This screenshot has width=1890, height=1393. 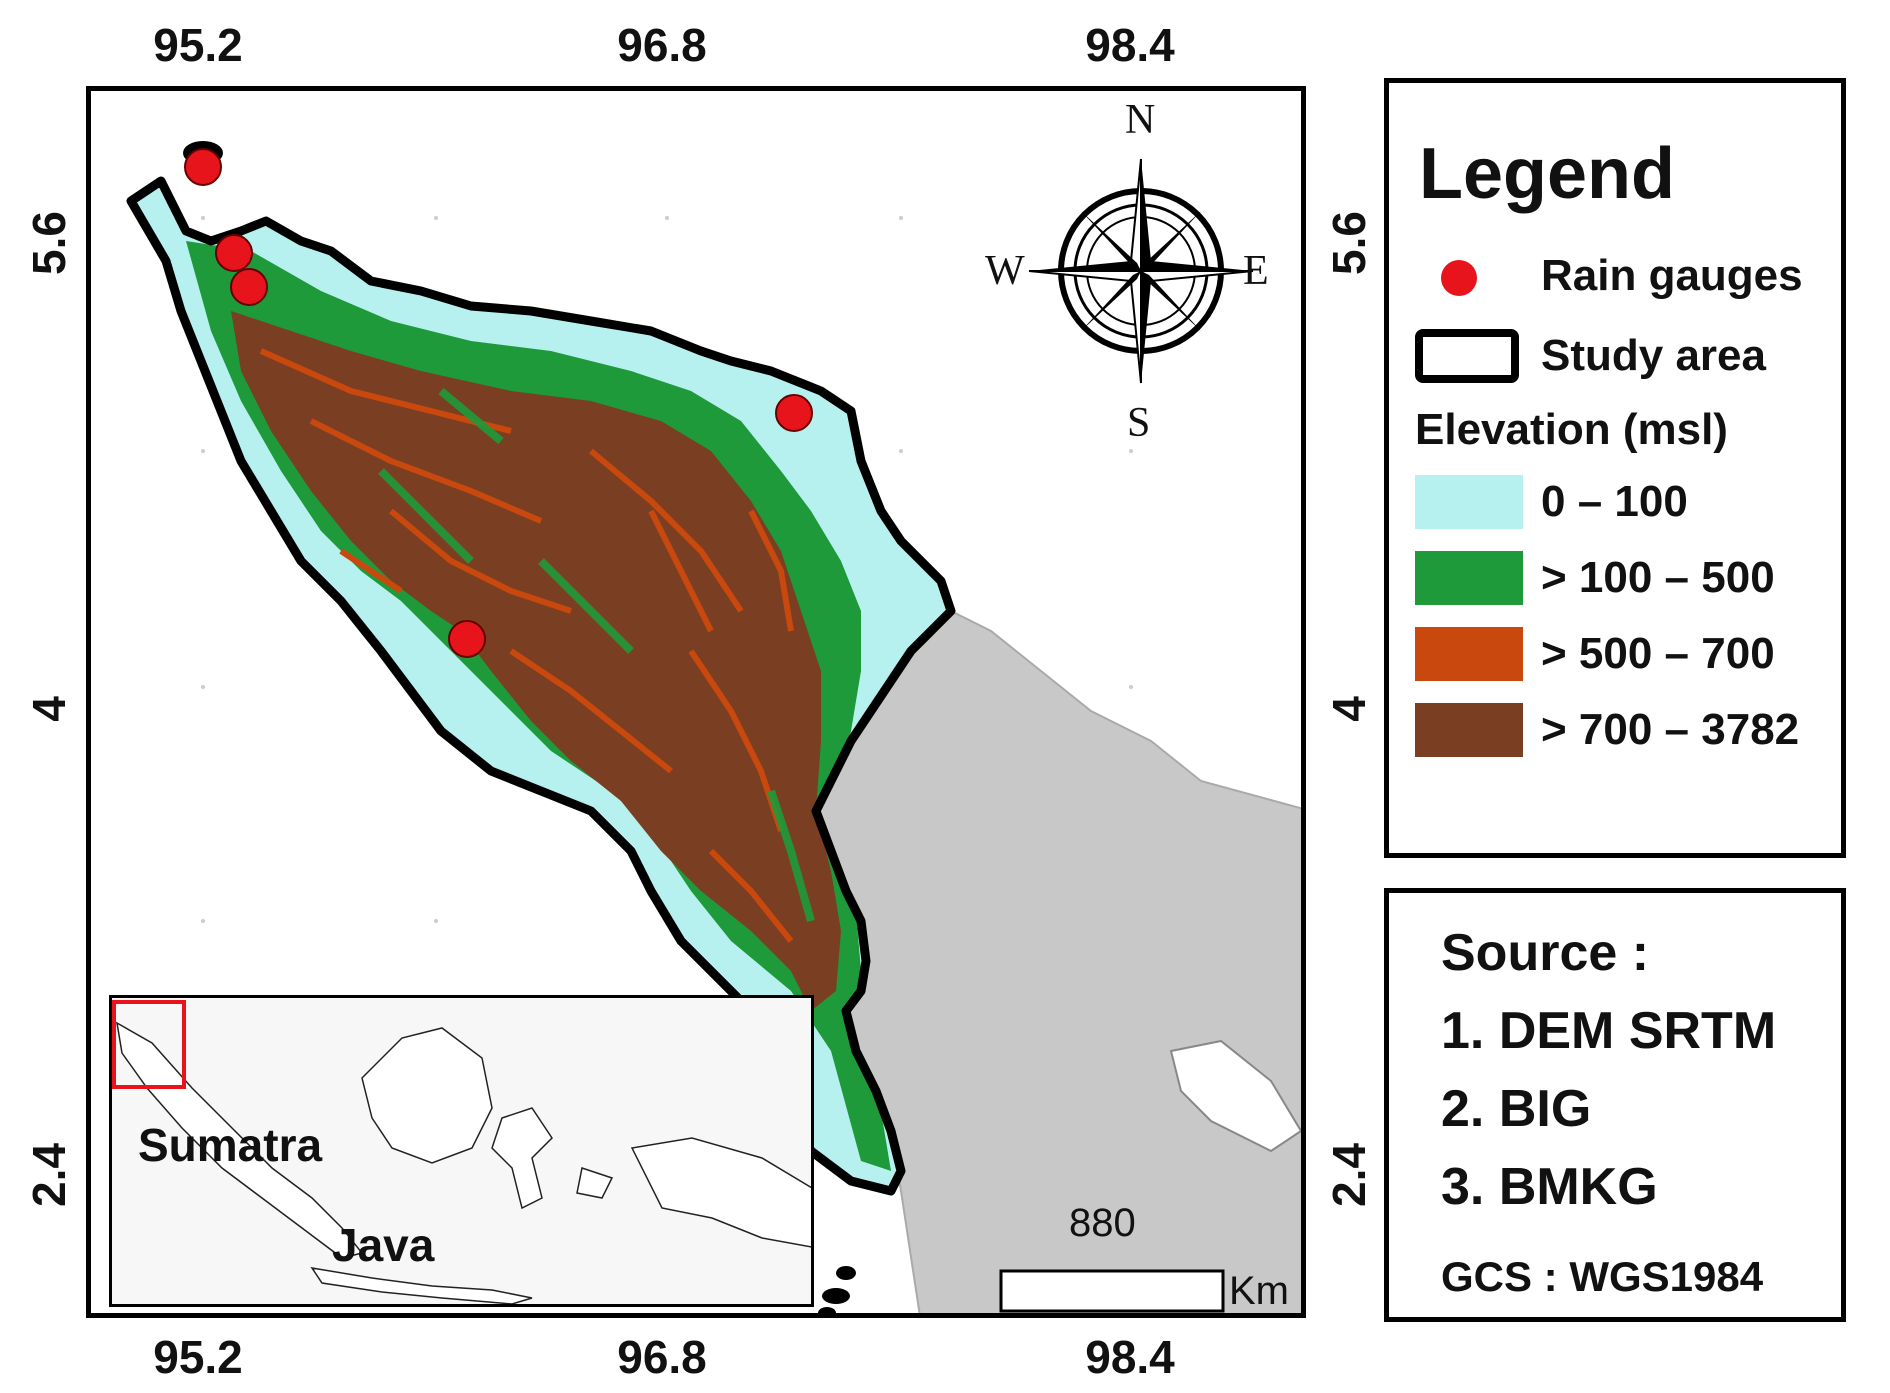 I want to click on rain-gauge-symbol, so click(x=1459, y=278).